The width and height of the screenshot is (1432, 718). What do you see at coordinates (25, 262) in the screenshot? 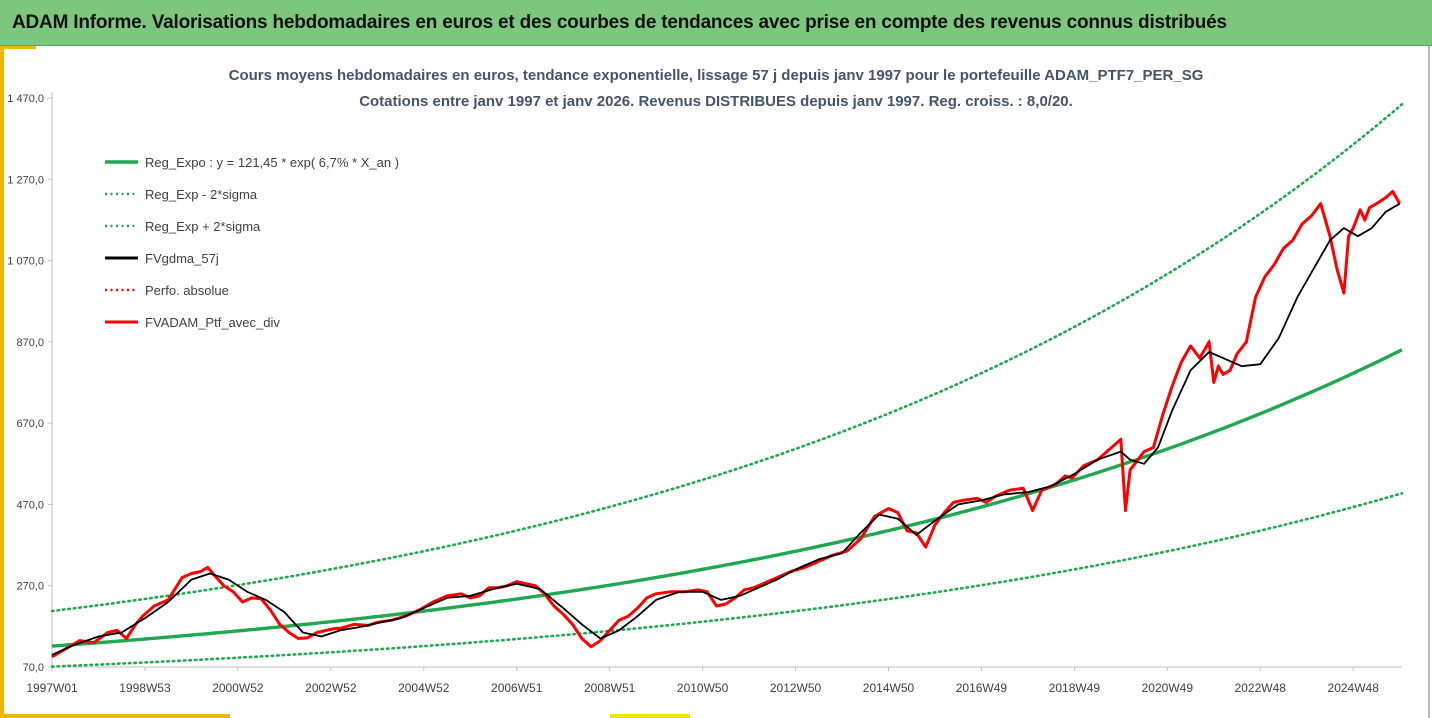
I see `y-tick-label: 1 070,0` at bounding box center [25, 262].